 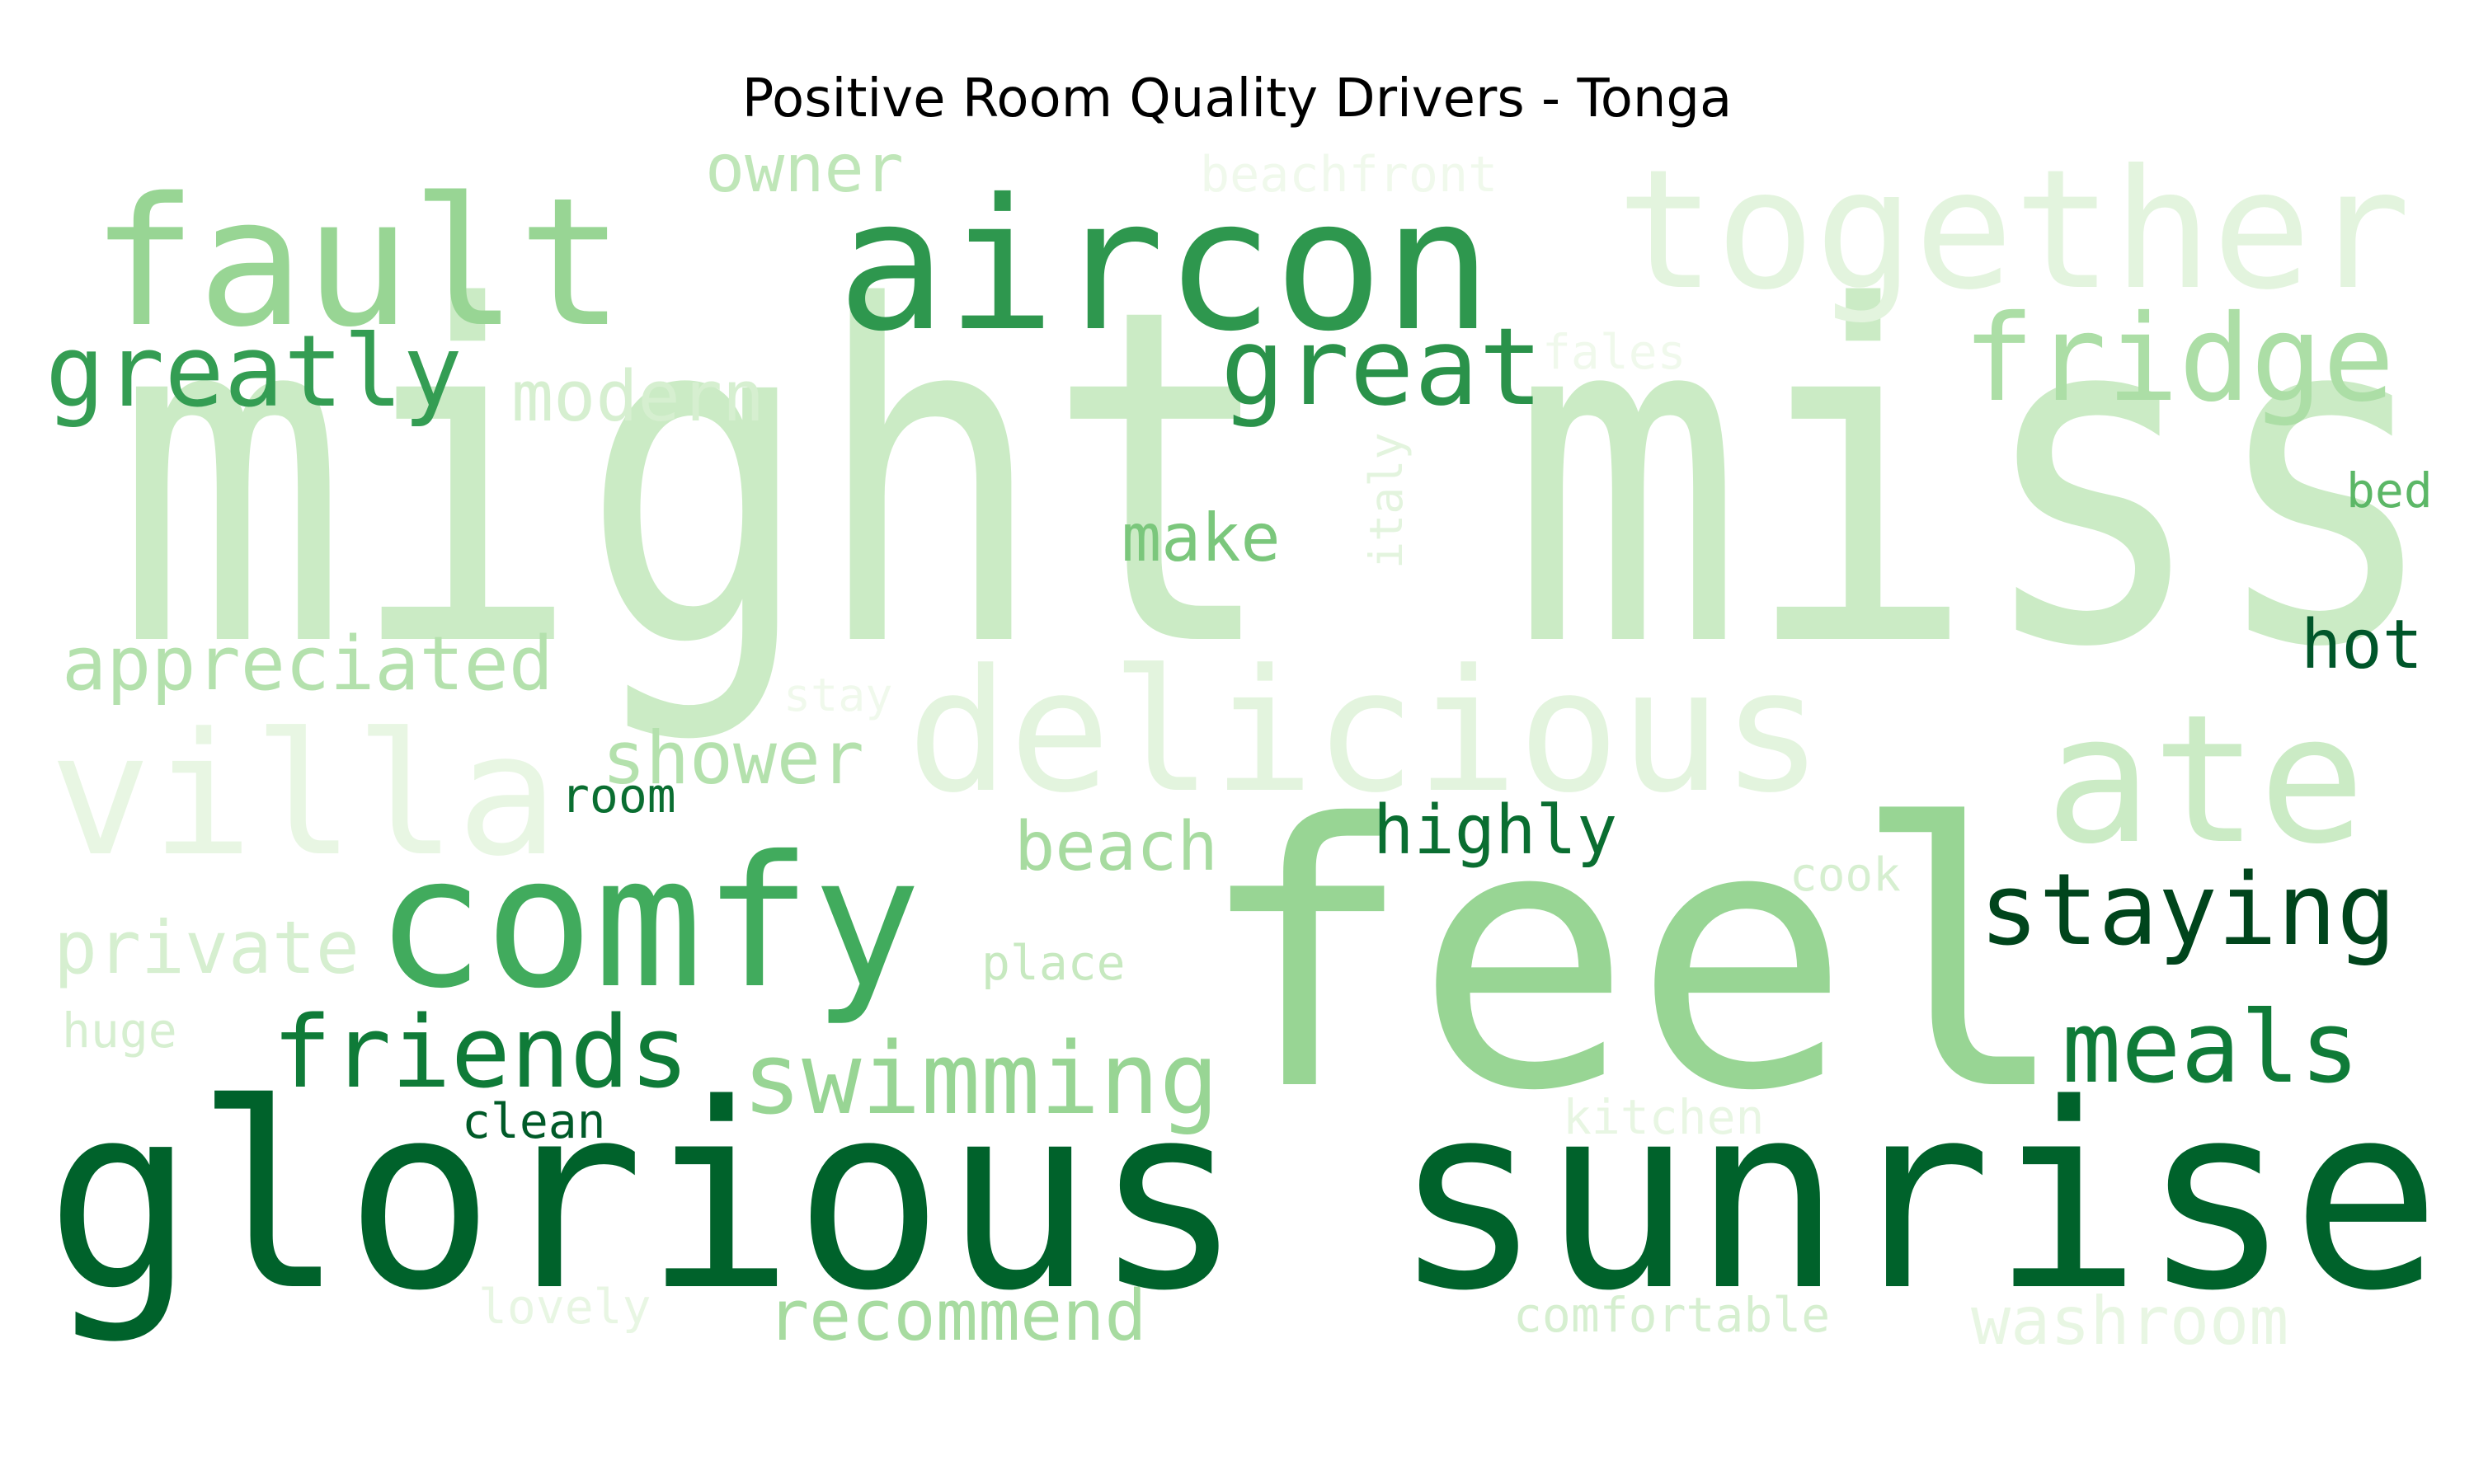 What do you see at coordinates (1495, 830) in the screenshot?
I see `word-highly: highly` at bounding box center [1495, 830].